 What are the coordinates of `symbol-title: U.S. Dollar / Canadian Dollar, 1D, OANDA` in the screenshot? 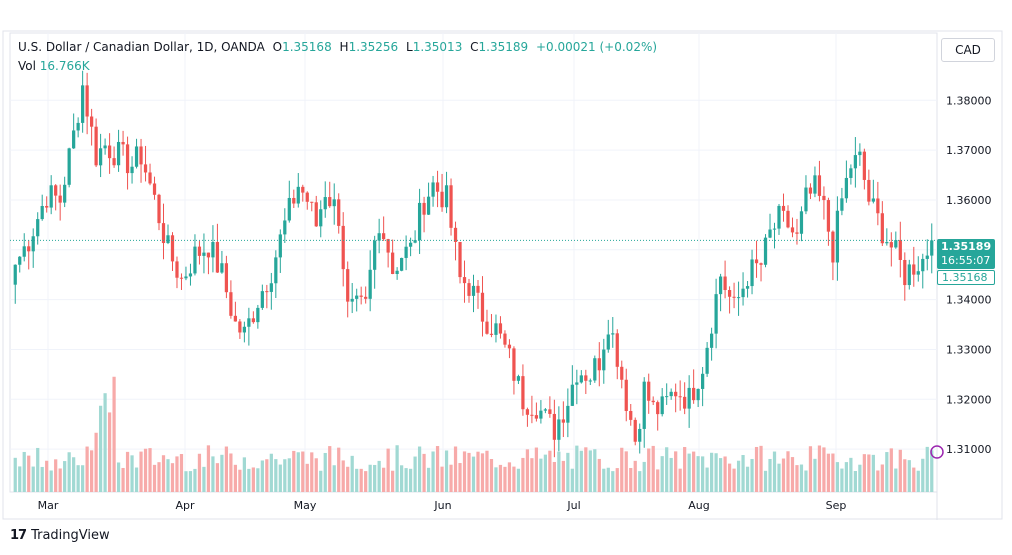 It's located at (141, 47).